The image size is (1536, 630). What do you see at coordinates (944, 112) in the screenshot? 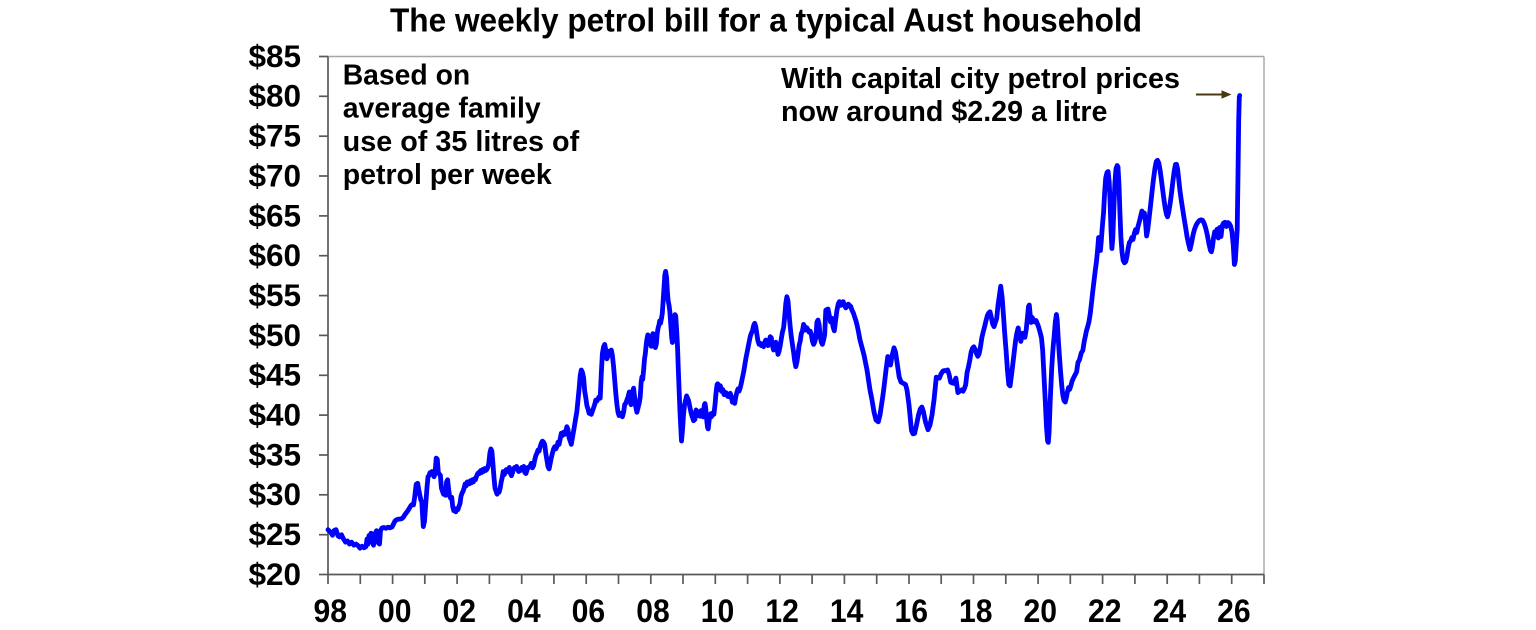
I see `svg-text: now around $2.29 a litre` at bounding box center [944, 112].